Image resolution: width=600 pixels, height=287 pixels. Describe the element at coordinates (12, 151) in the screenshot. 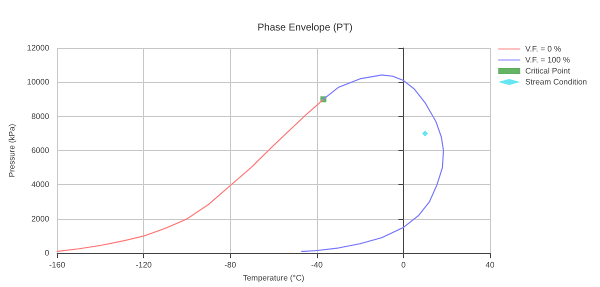

I see `y-axis-title: Pressure (kPa)` at that location.